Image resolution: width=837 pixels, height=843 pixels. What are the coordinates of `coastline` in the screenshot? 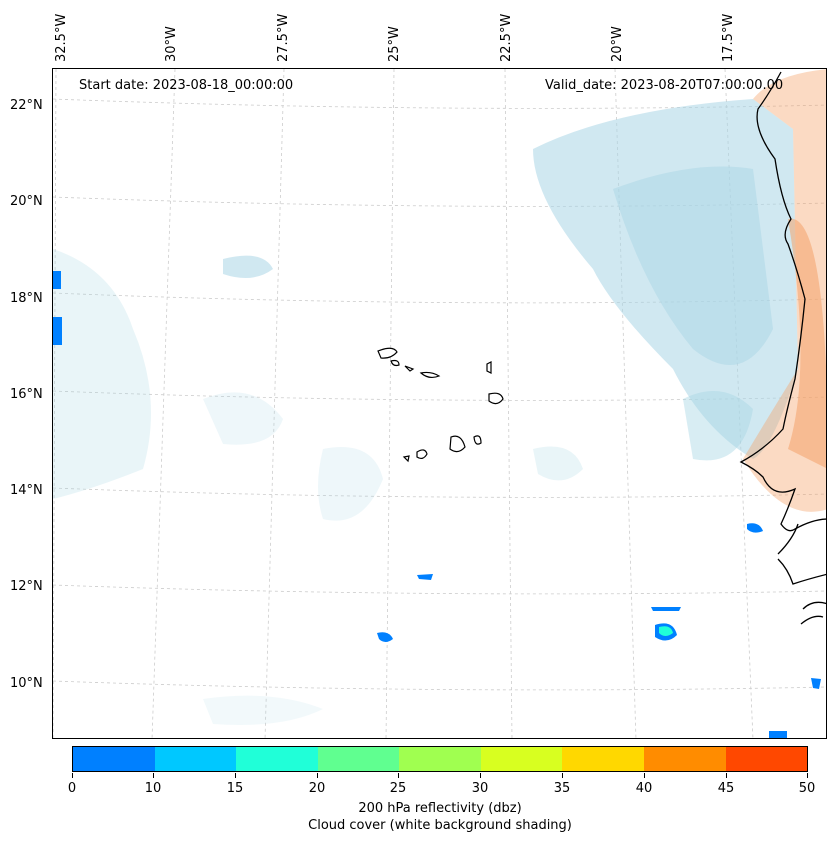 It's located at (782, 348).